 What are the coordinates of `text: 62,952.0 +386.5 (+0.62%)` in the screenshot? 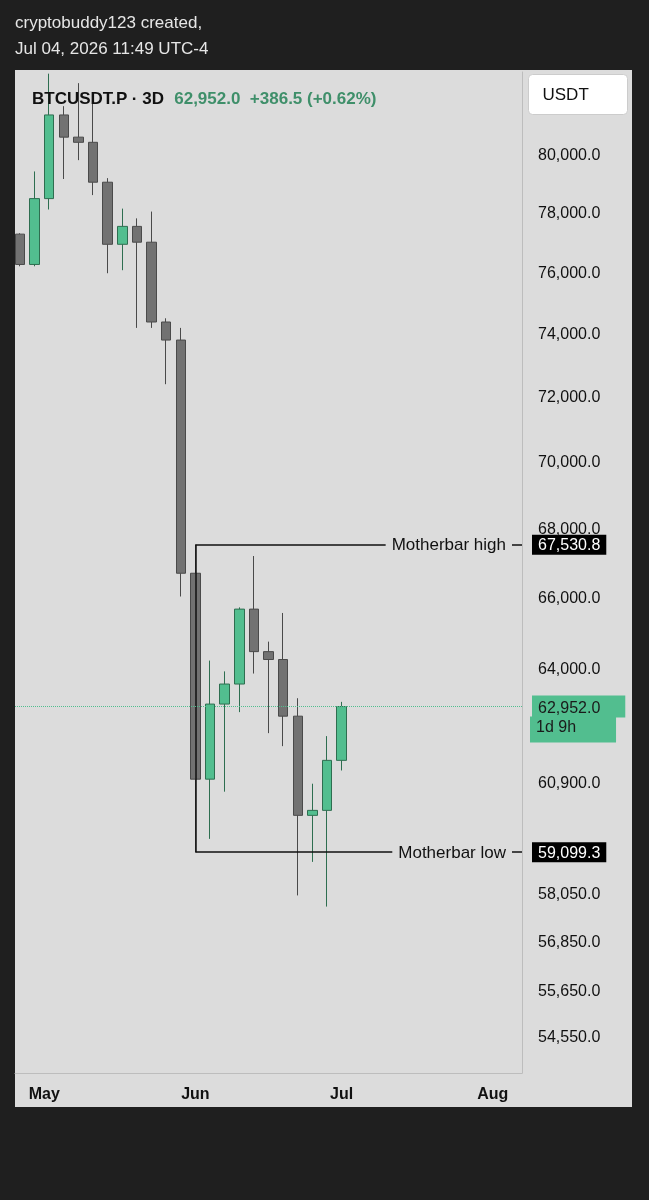 It's located at (275, 98).